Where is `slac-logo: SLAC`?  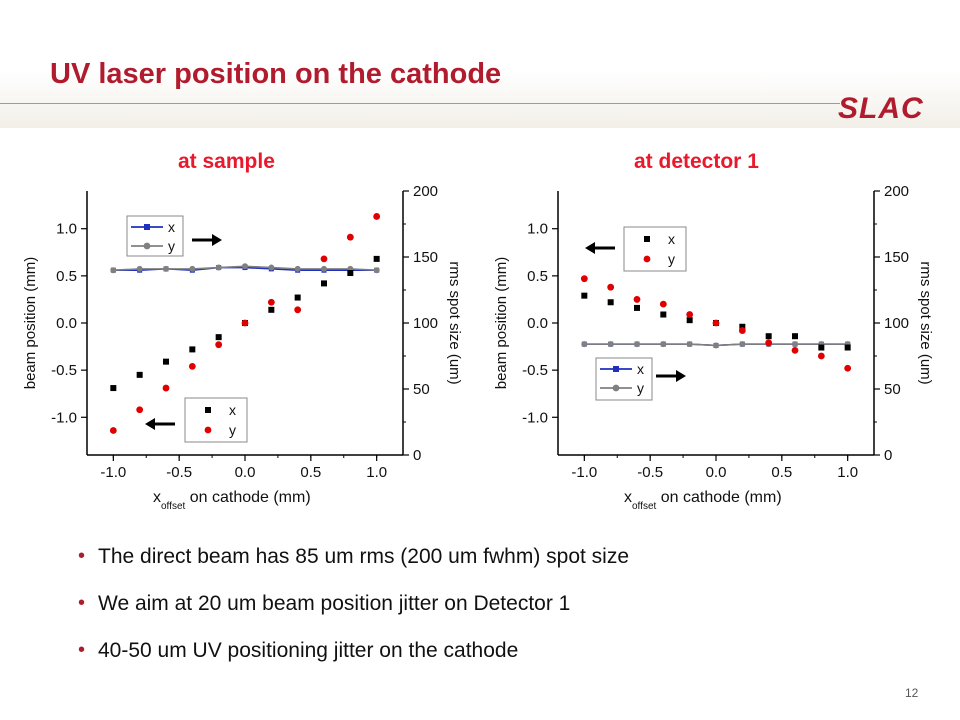 slac-logo: SLAC is located at coordinates (881, 108).